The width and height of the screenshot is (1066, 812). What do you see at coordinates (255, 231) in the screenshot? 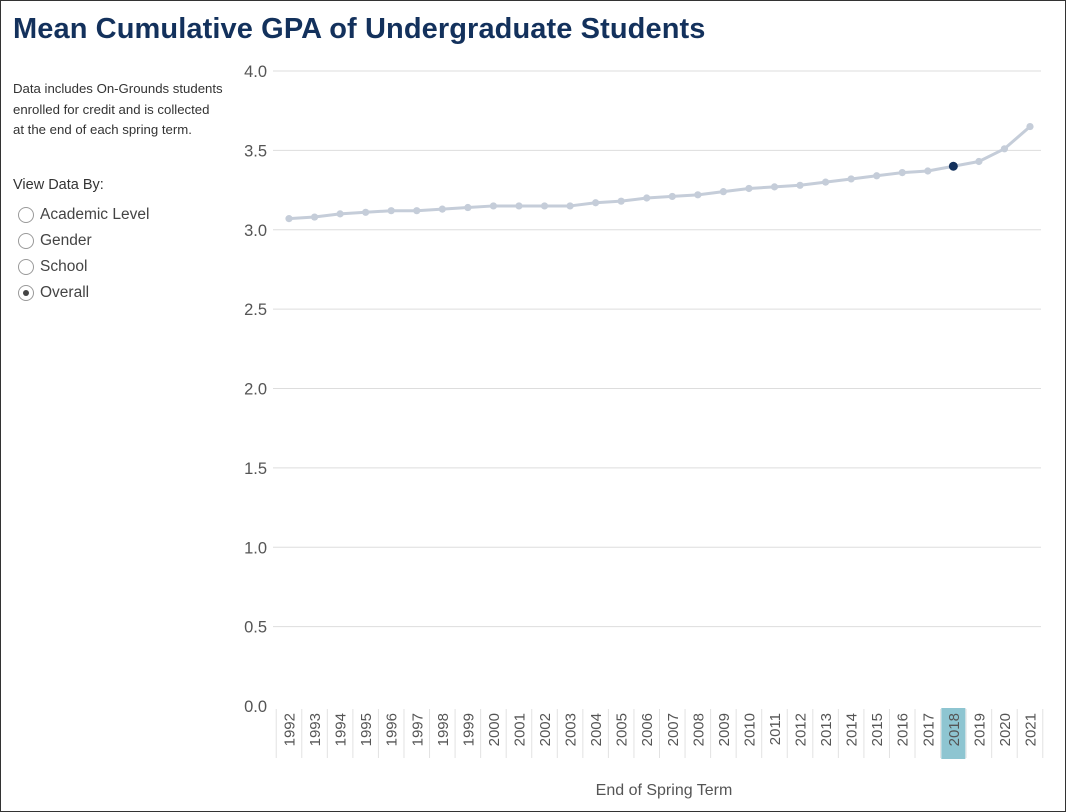
I see `y-tick-label: 3.0` at bounding box center [255, 231].